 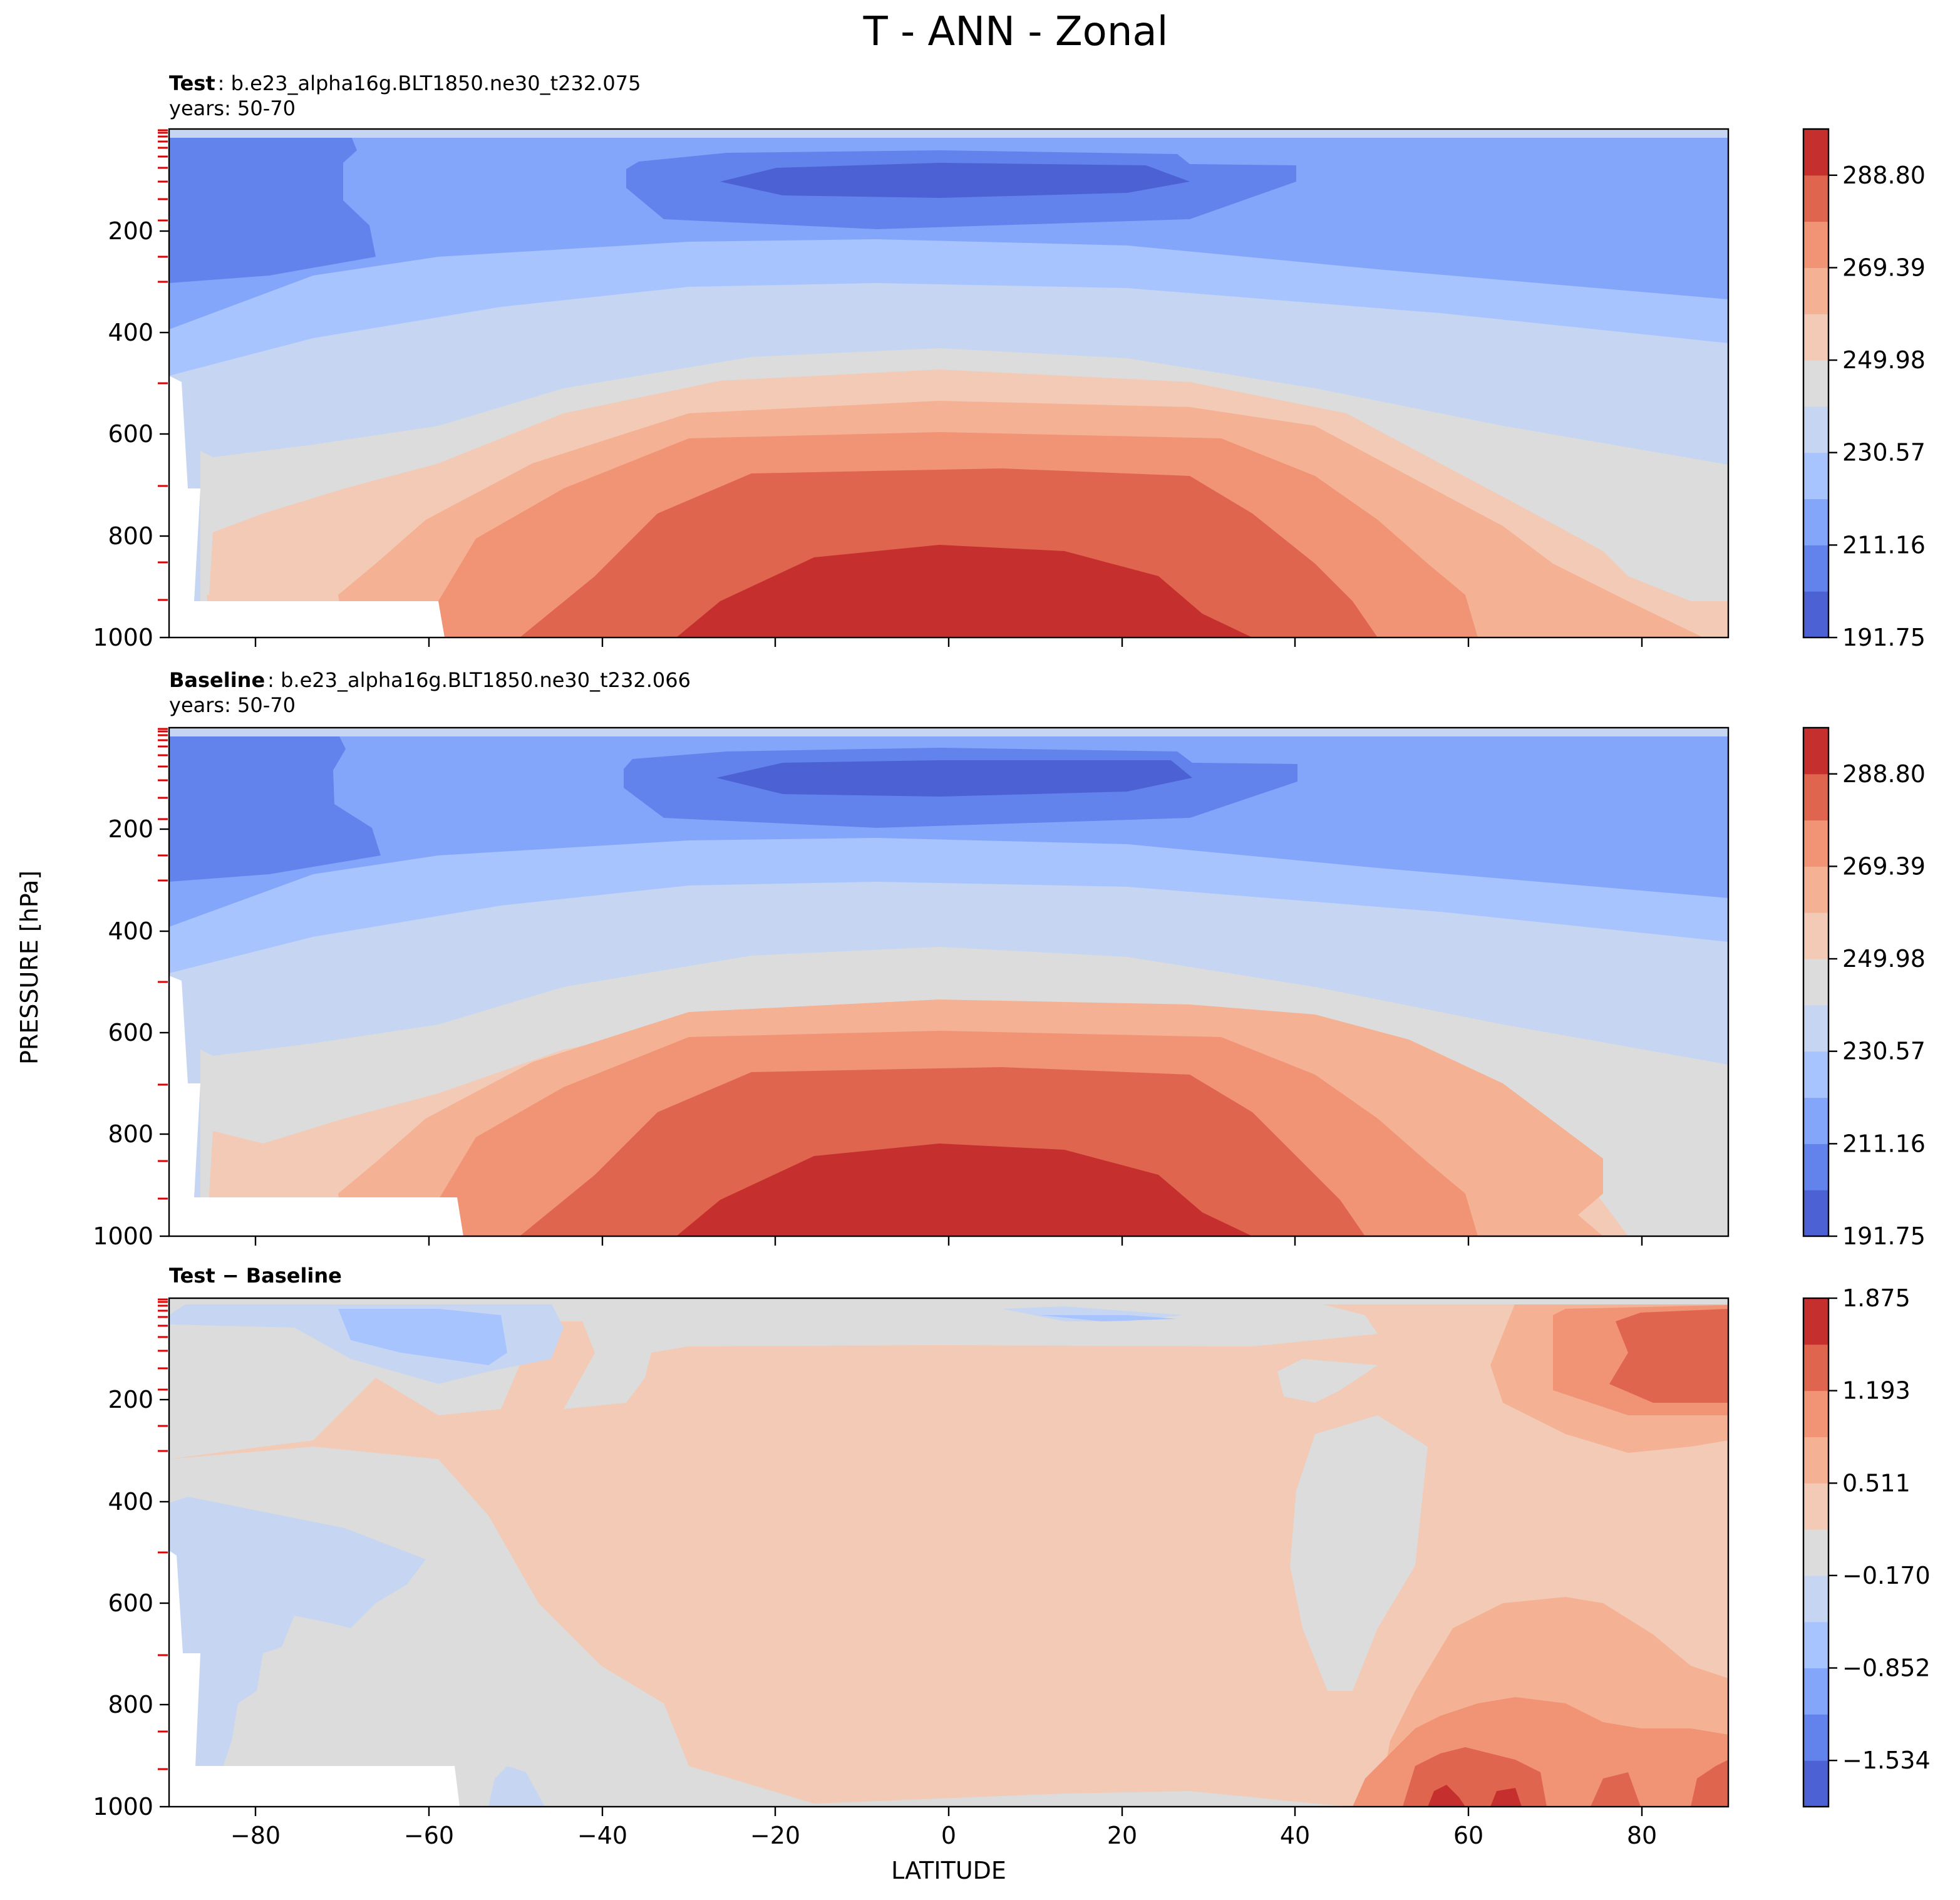 What do you see at coordinates (130, 1704) in the screenshot?
I see `difference-ytick-label: 800` at bounding box center [130, 1704].